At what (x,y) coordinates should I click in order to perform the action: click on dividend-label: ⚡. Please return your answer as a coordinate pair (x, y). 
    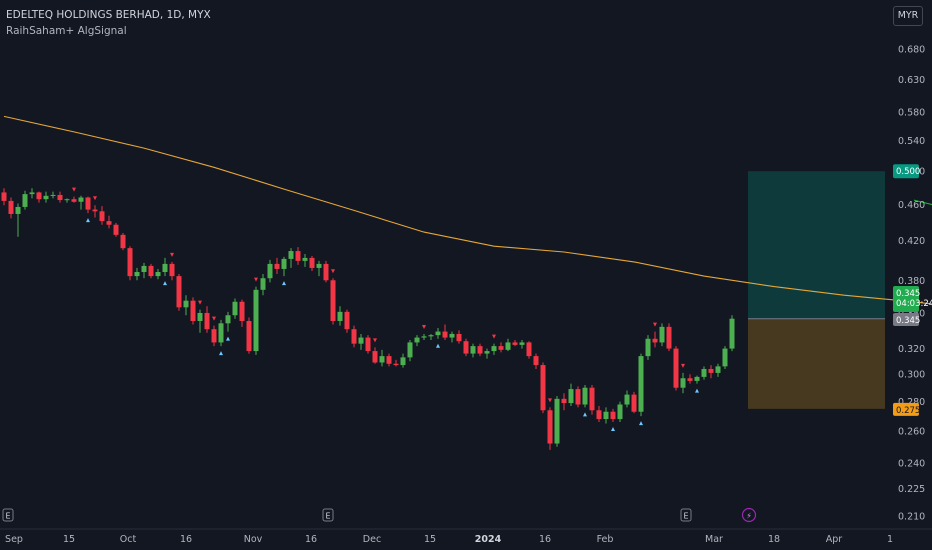
    Looking at the image, I should click on (749, 516).